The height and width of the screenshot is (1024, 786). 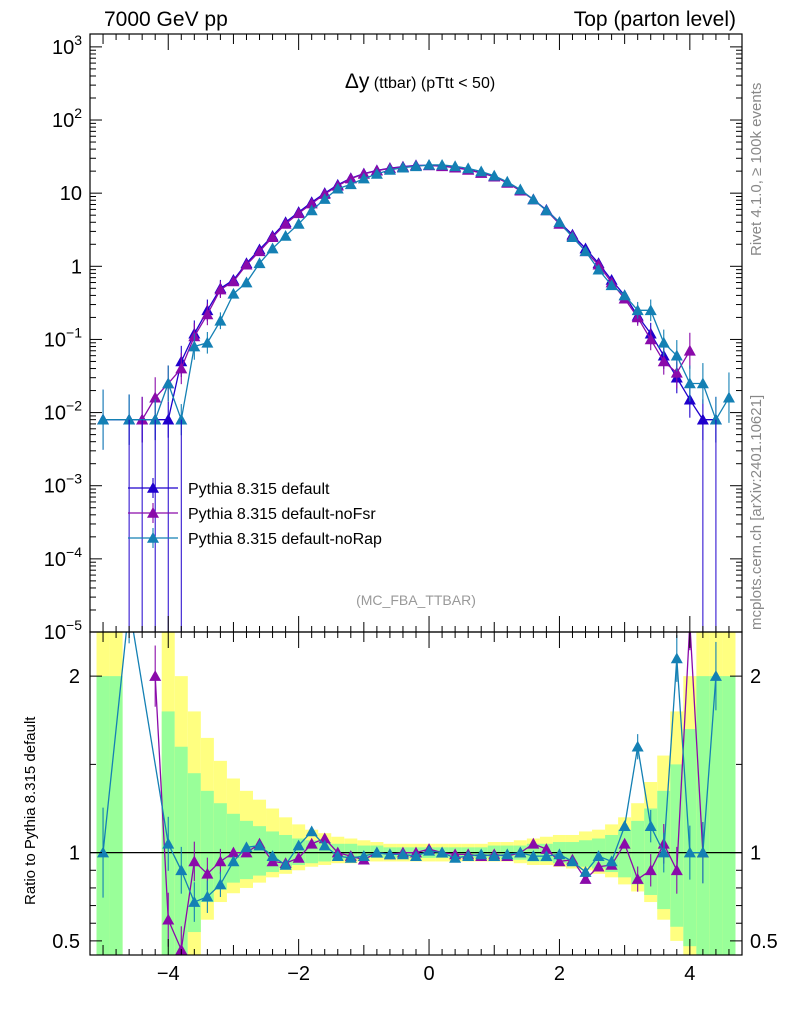 What do you see at coordinates (285, 539) in the screenshot?
I see `legend-label: Pythia 8.315 default-noRap` at bounding box center [285, 539].